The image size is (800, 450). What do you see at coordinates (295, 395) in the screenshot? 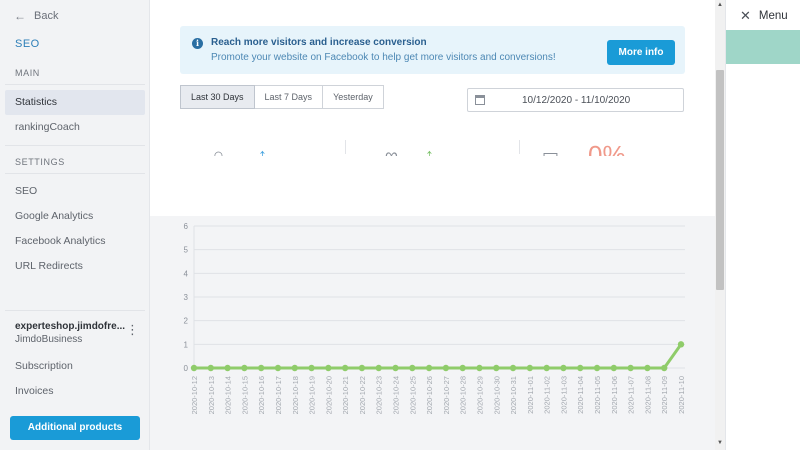
I see `x-tick-label: 2020-10-18` at bounding box center [295, 395].